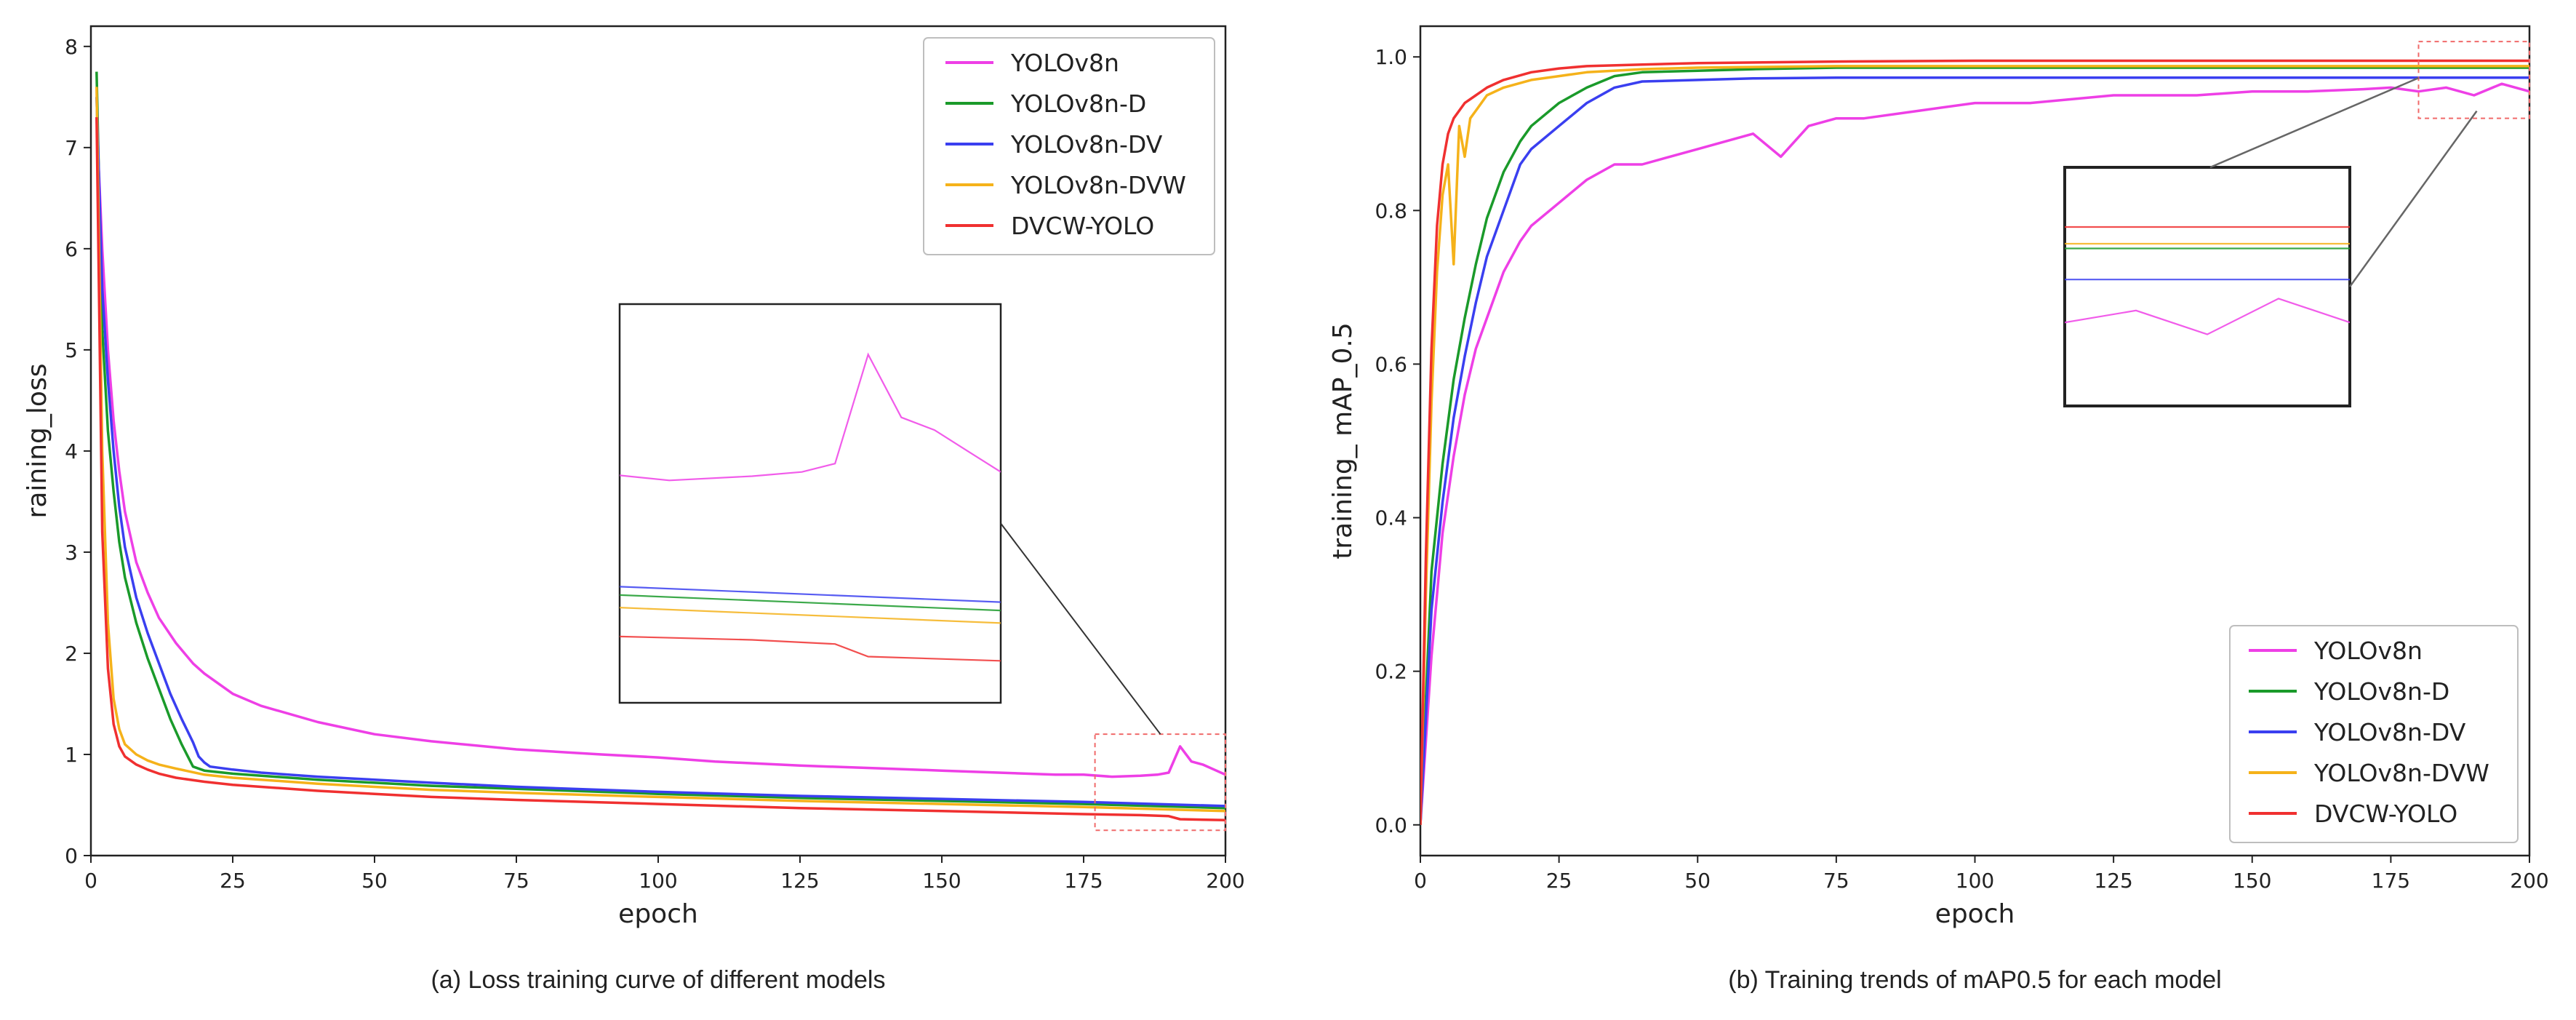 Image resolution: width=2576 pixels, height=1020 pixels. Describe the element at coordinates (71, 47) in the screenshot. I see `y-tick-label: 8` at that location.